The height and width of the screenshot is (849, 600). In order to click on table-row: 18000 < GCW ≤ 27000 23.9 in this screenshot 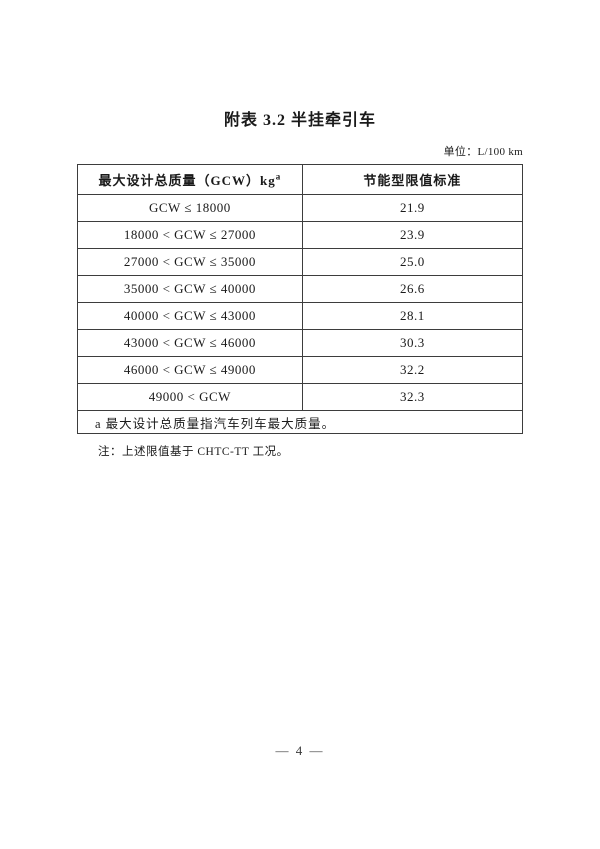, I will do `click(300, 235)`.